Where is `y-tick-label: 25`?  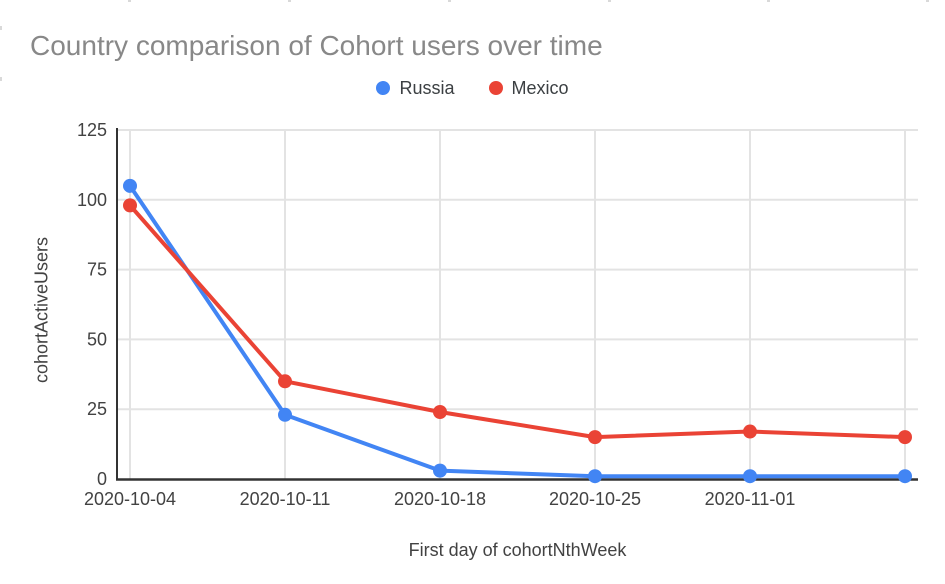
y-tick-label: 25 is located at coordinates (97, 409).